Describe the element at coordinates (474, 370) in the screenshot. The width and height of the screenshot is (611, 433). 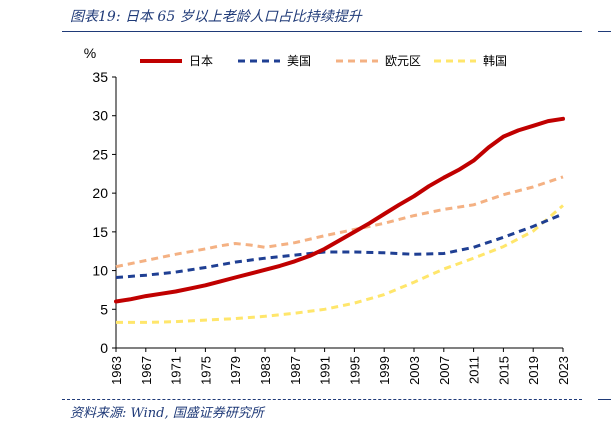
I see `x-tick-label: 2011` at that location.